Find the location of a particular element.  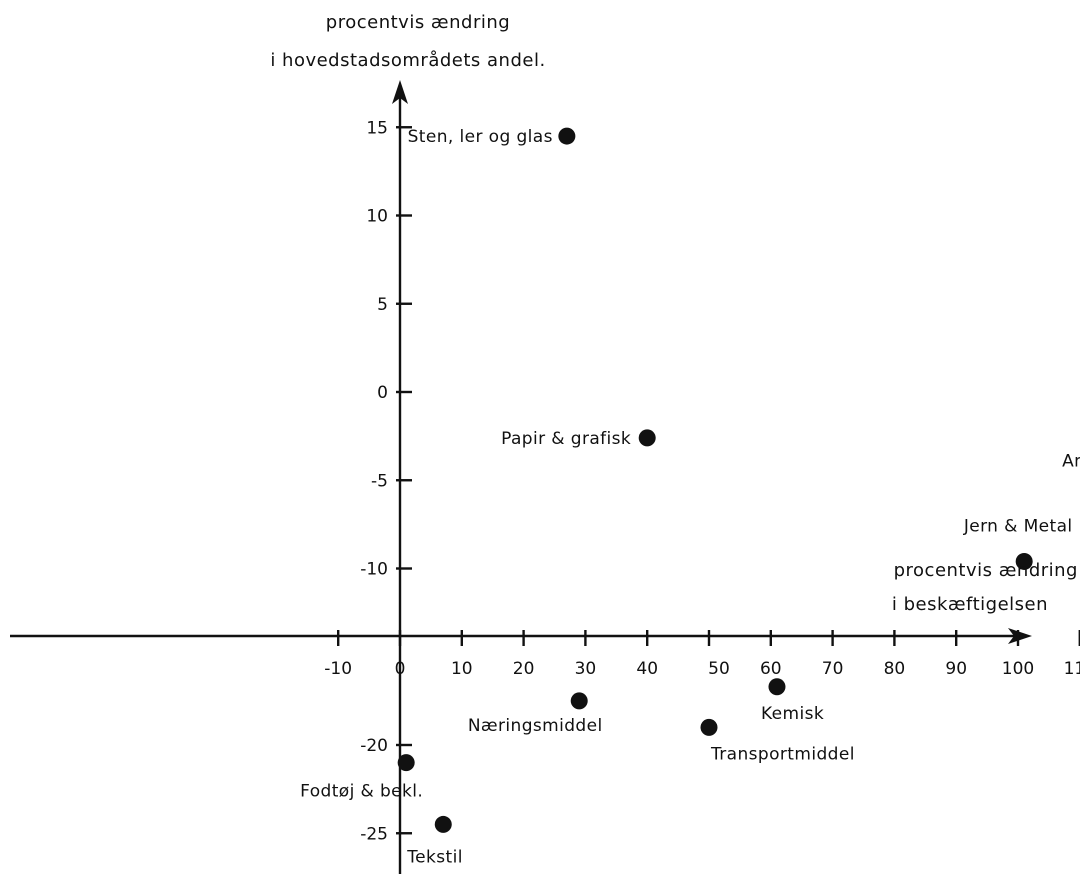

y-tick-label: 10 is located at coordinates (377, 217).